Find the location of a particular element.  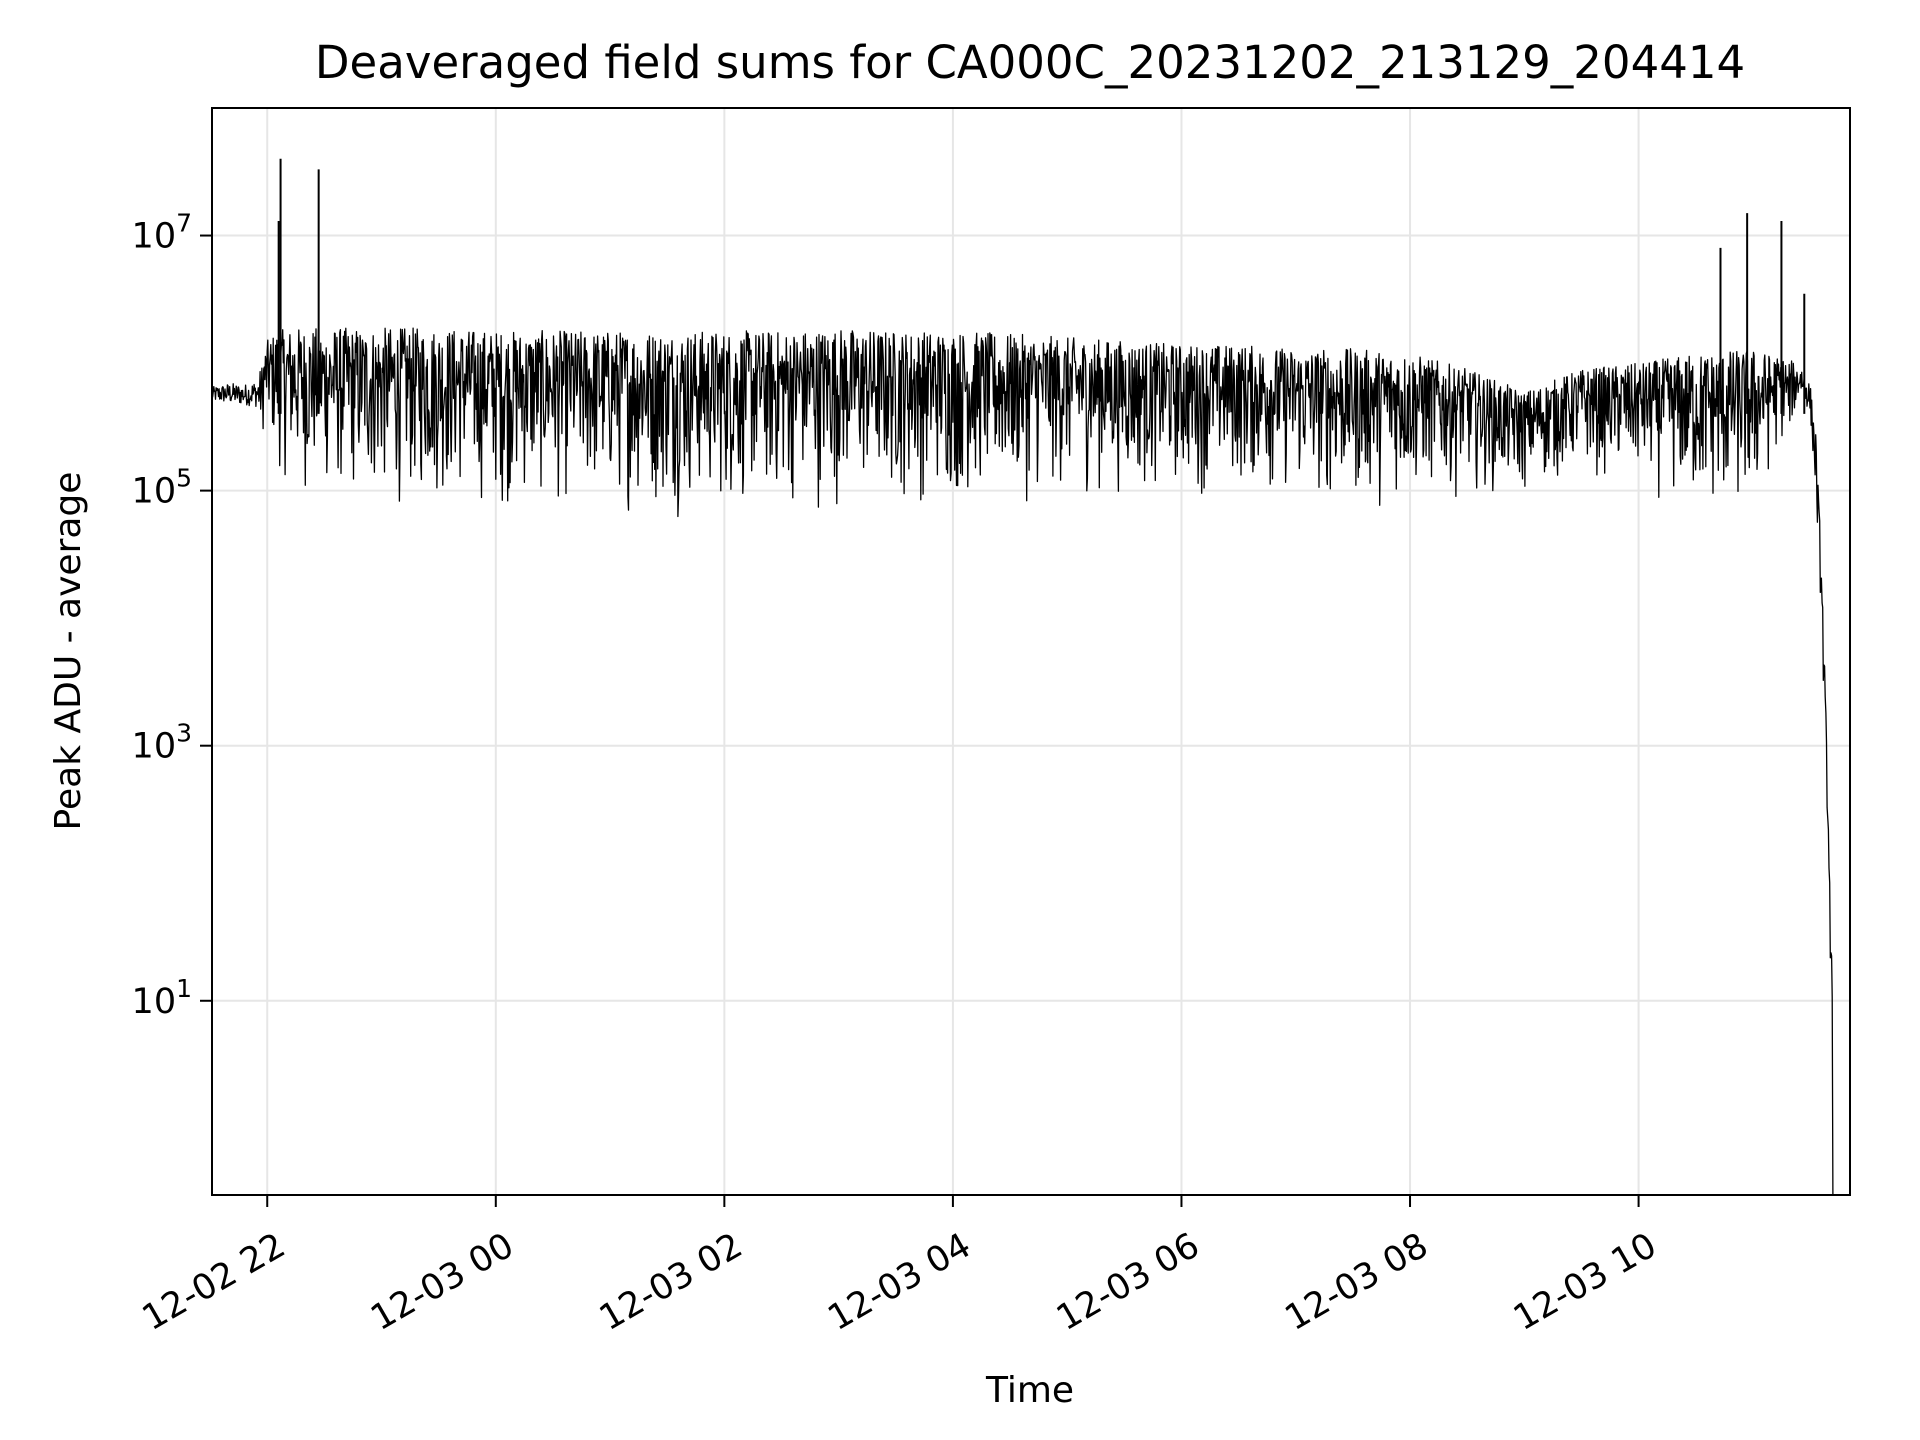

y-tick-exponent: 7 is located at coordinates (184, 223).